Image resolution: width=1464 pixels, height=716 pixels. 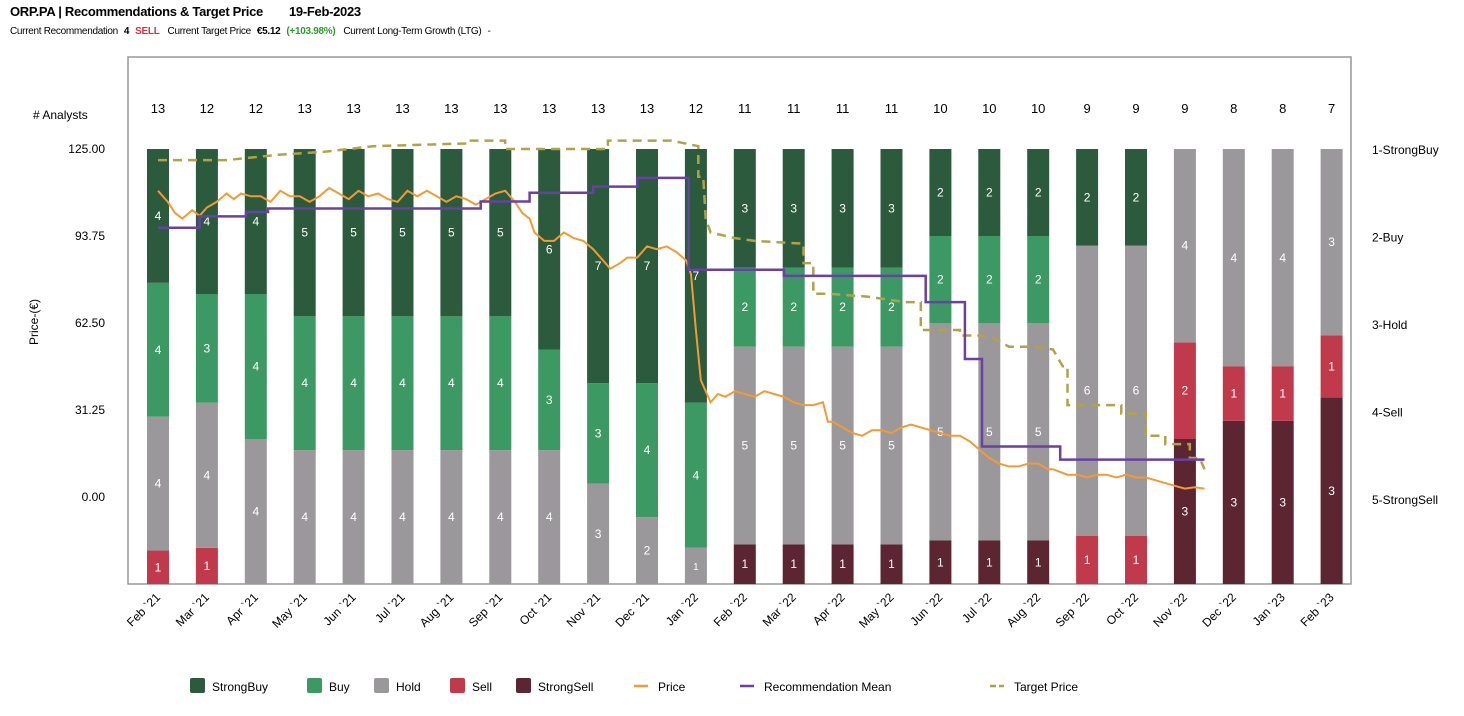 I want to click on tp-change: (+103.98%), so click(x=311, y=31).